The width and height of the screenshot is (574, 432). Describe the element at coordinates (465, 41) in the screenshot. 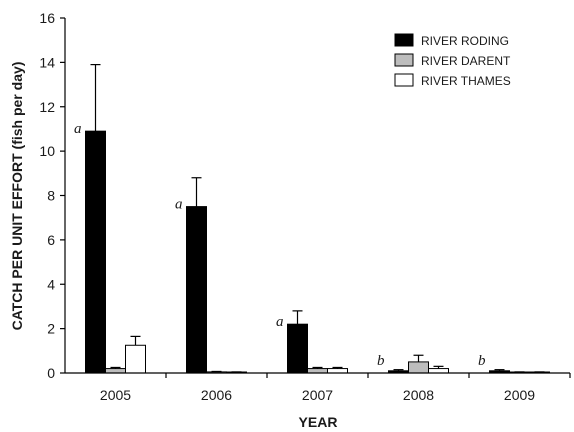

I see `legend-label: RIVER RODING` at that location.